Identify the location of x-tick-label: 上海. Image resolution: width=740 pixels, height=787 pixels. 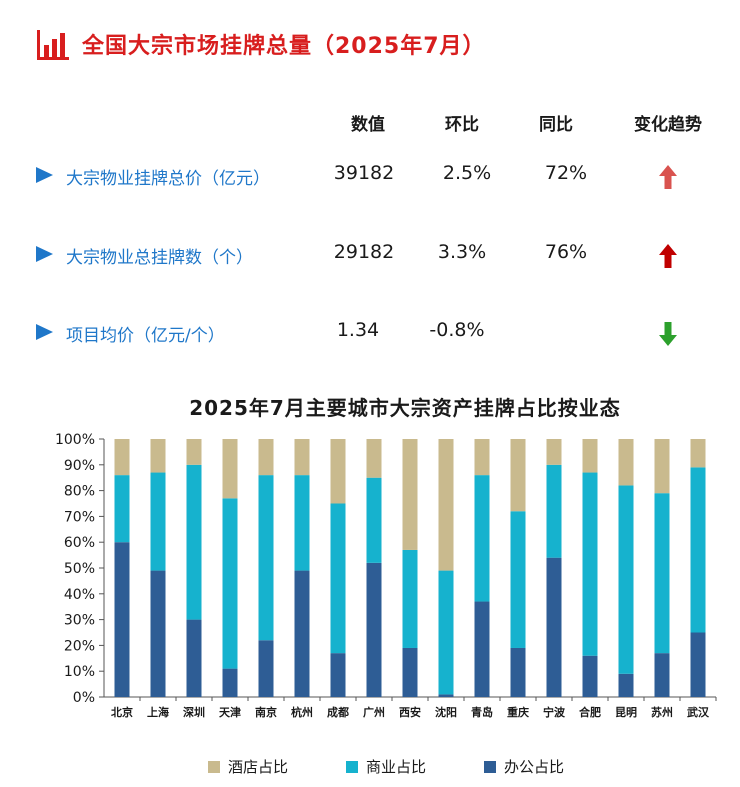
(158, 712).